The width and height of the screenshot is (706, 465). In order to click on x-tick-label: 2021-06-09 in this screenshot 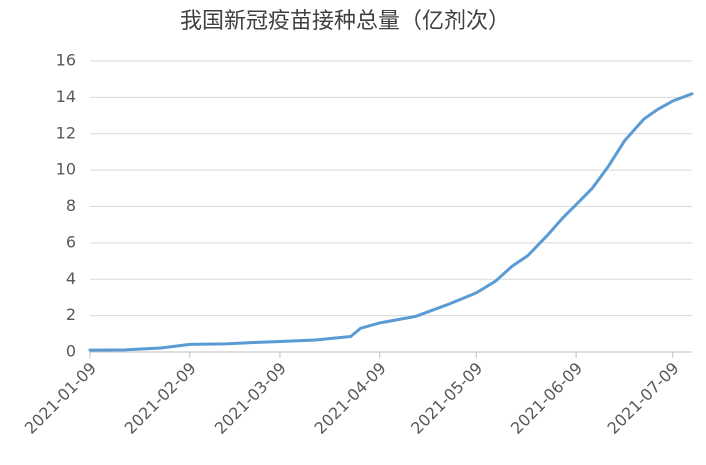, I will do `click(546, 398)`.